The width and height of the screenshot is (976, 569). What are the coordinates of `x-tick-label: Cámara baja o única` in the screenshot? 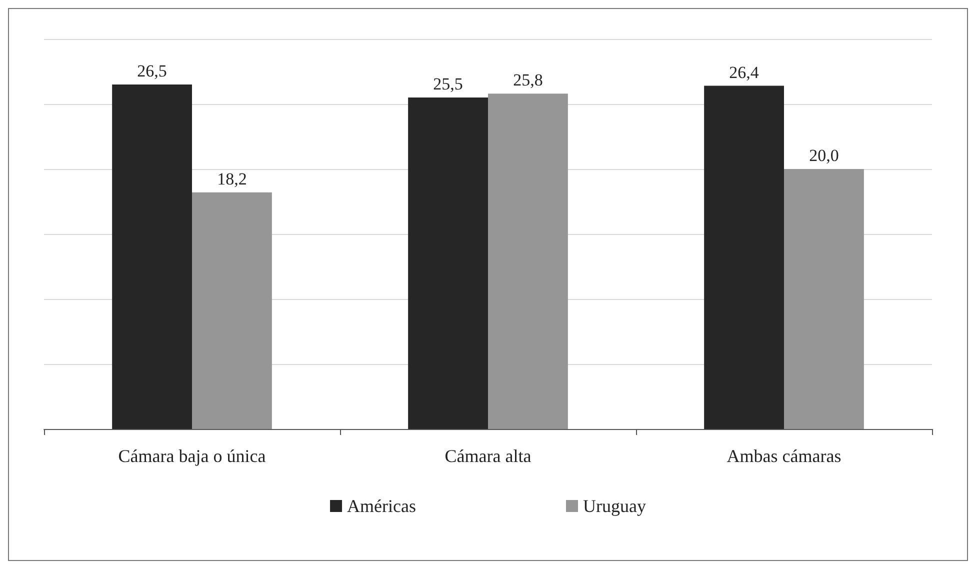 It's located at (192, 456).